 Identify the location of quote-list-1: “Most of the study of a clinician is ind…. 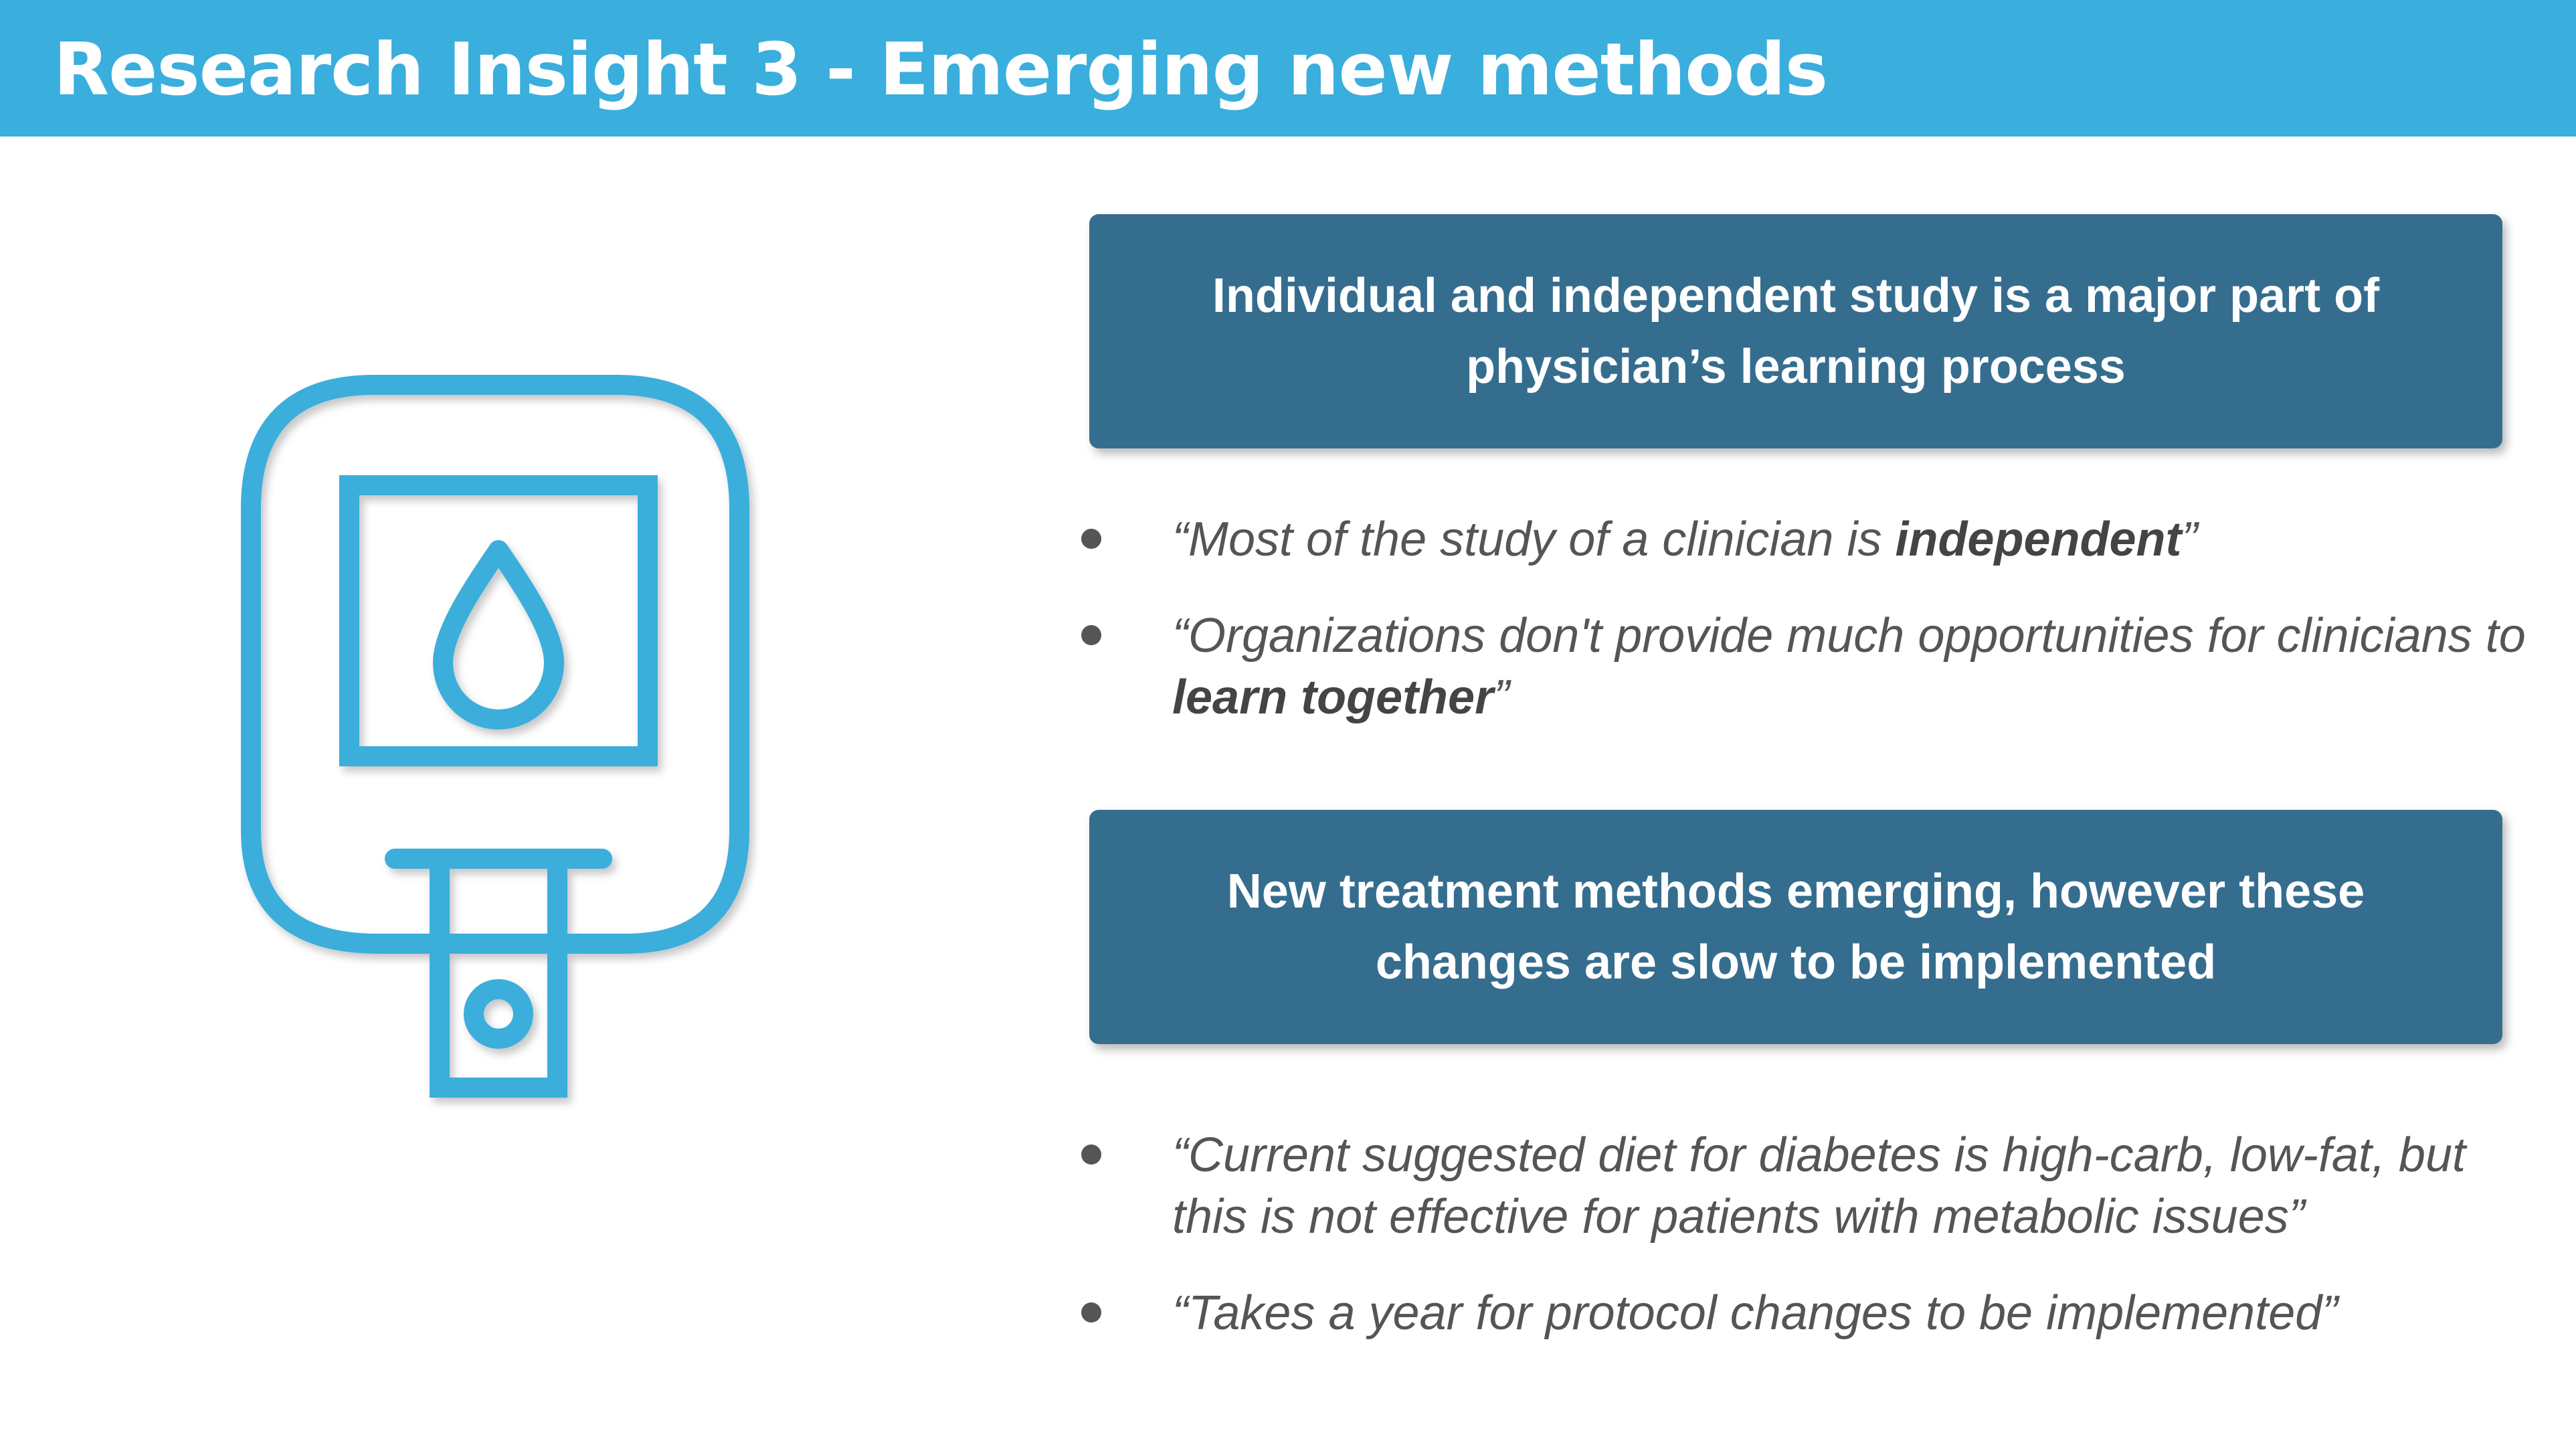
(1800, 636).